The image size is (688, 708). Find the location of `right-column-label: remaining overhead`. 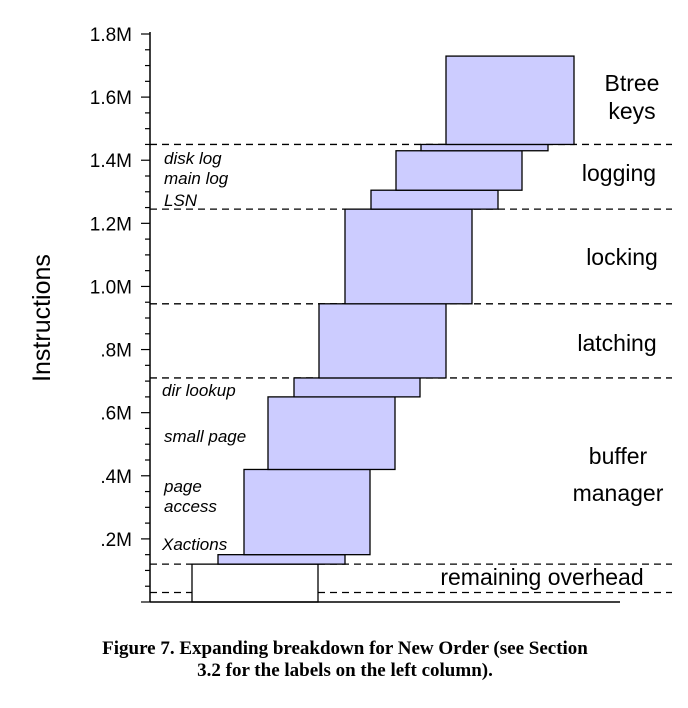

right-column-label: remaining overhead is located at coordinates (541, 577).